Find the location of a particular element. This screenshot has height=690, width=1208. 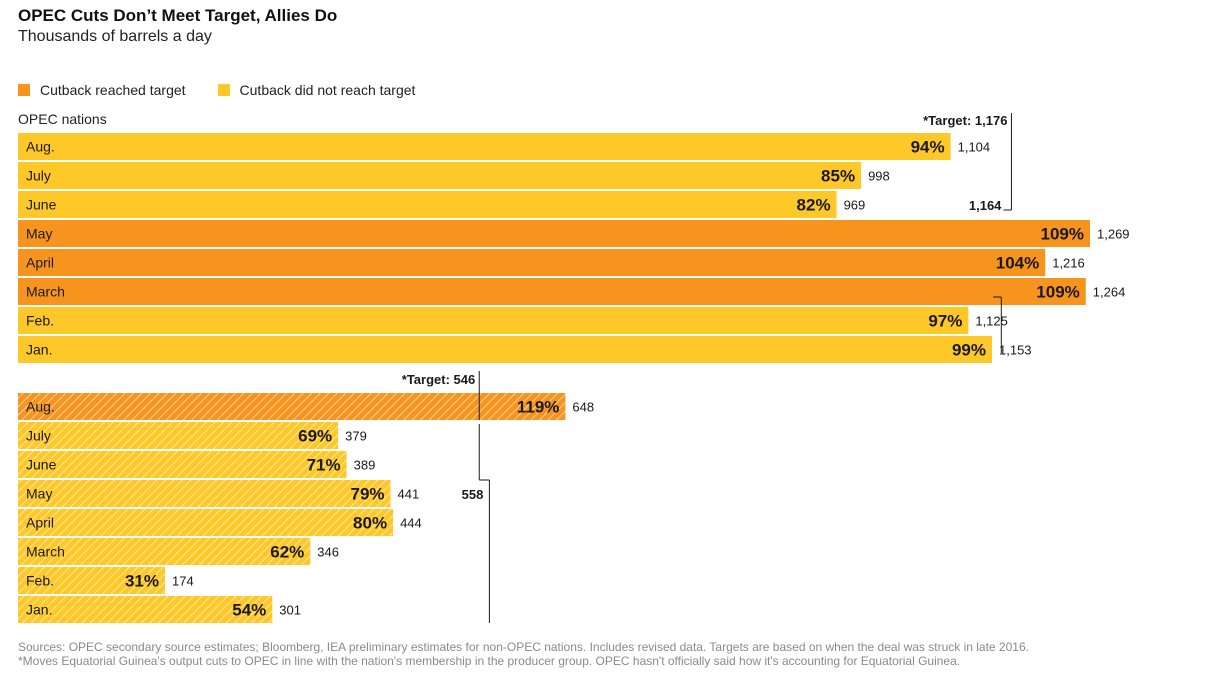

bar-value-label: 301 is located at coordinates (290, 610).